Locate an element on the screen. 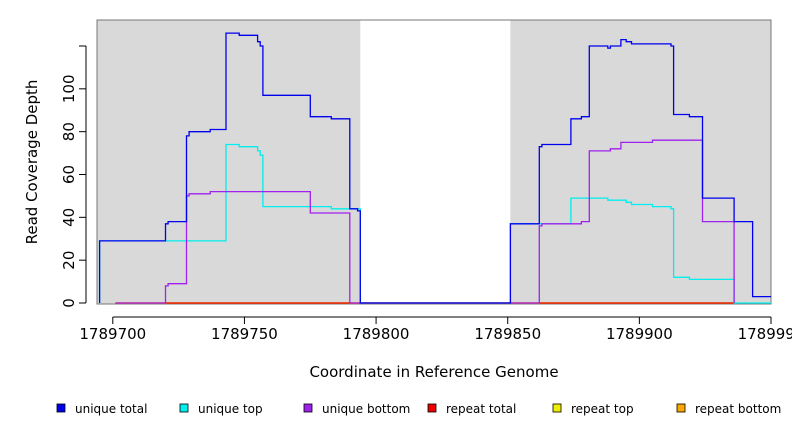  y-tick-label: 40 is located at coordinates (69, 217).